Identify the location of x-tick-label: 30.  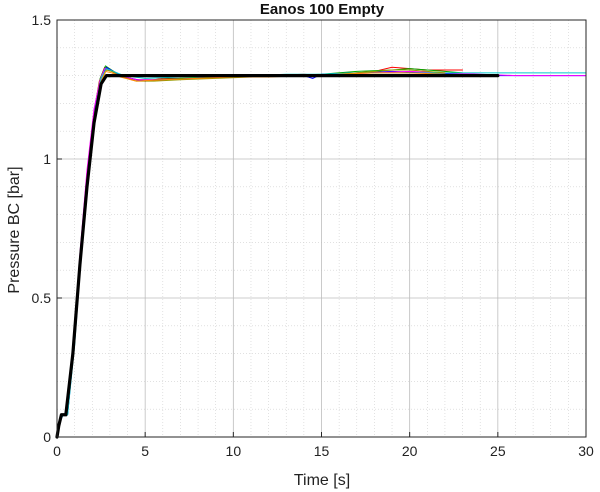
(586, 451).